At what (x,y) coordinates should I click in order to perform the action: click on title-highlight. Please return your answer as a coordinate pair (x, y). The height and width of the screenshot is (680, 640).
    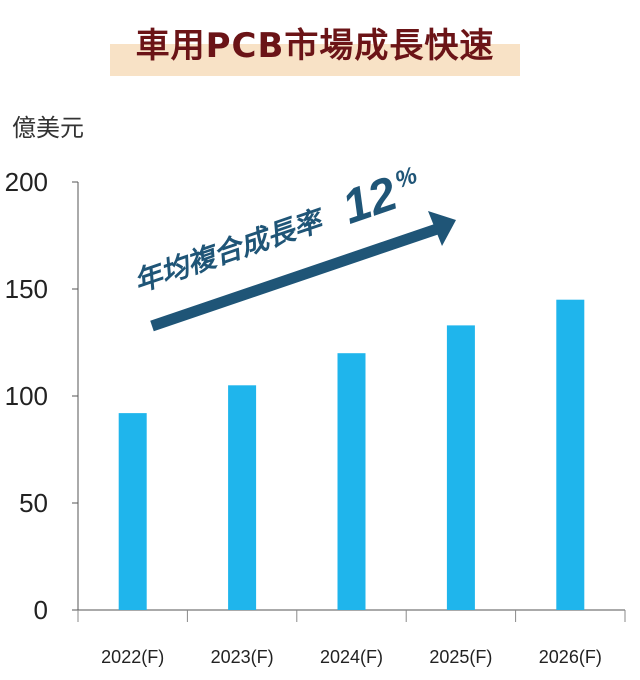
    Looking at the image, I should click on (315, 60).